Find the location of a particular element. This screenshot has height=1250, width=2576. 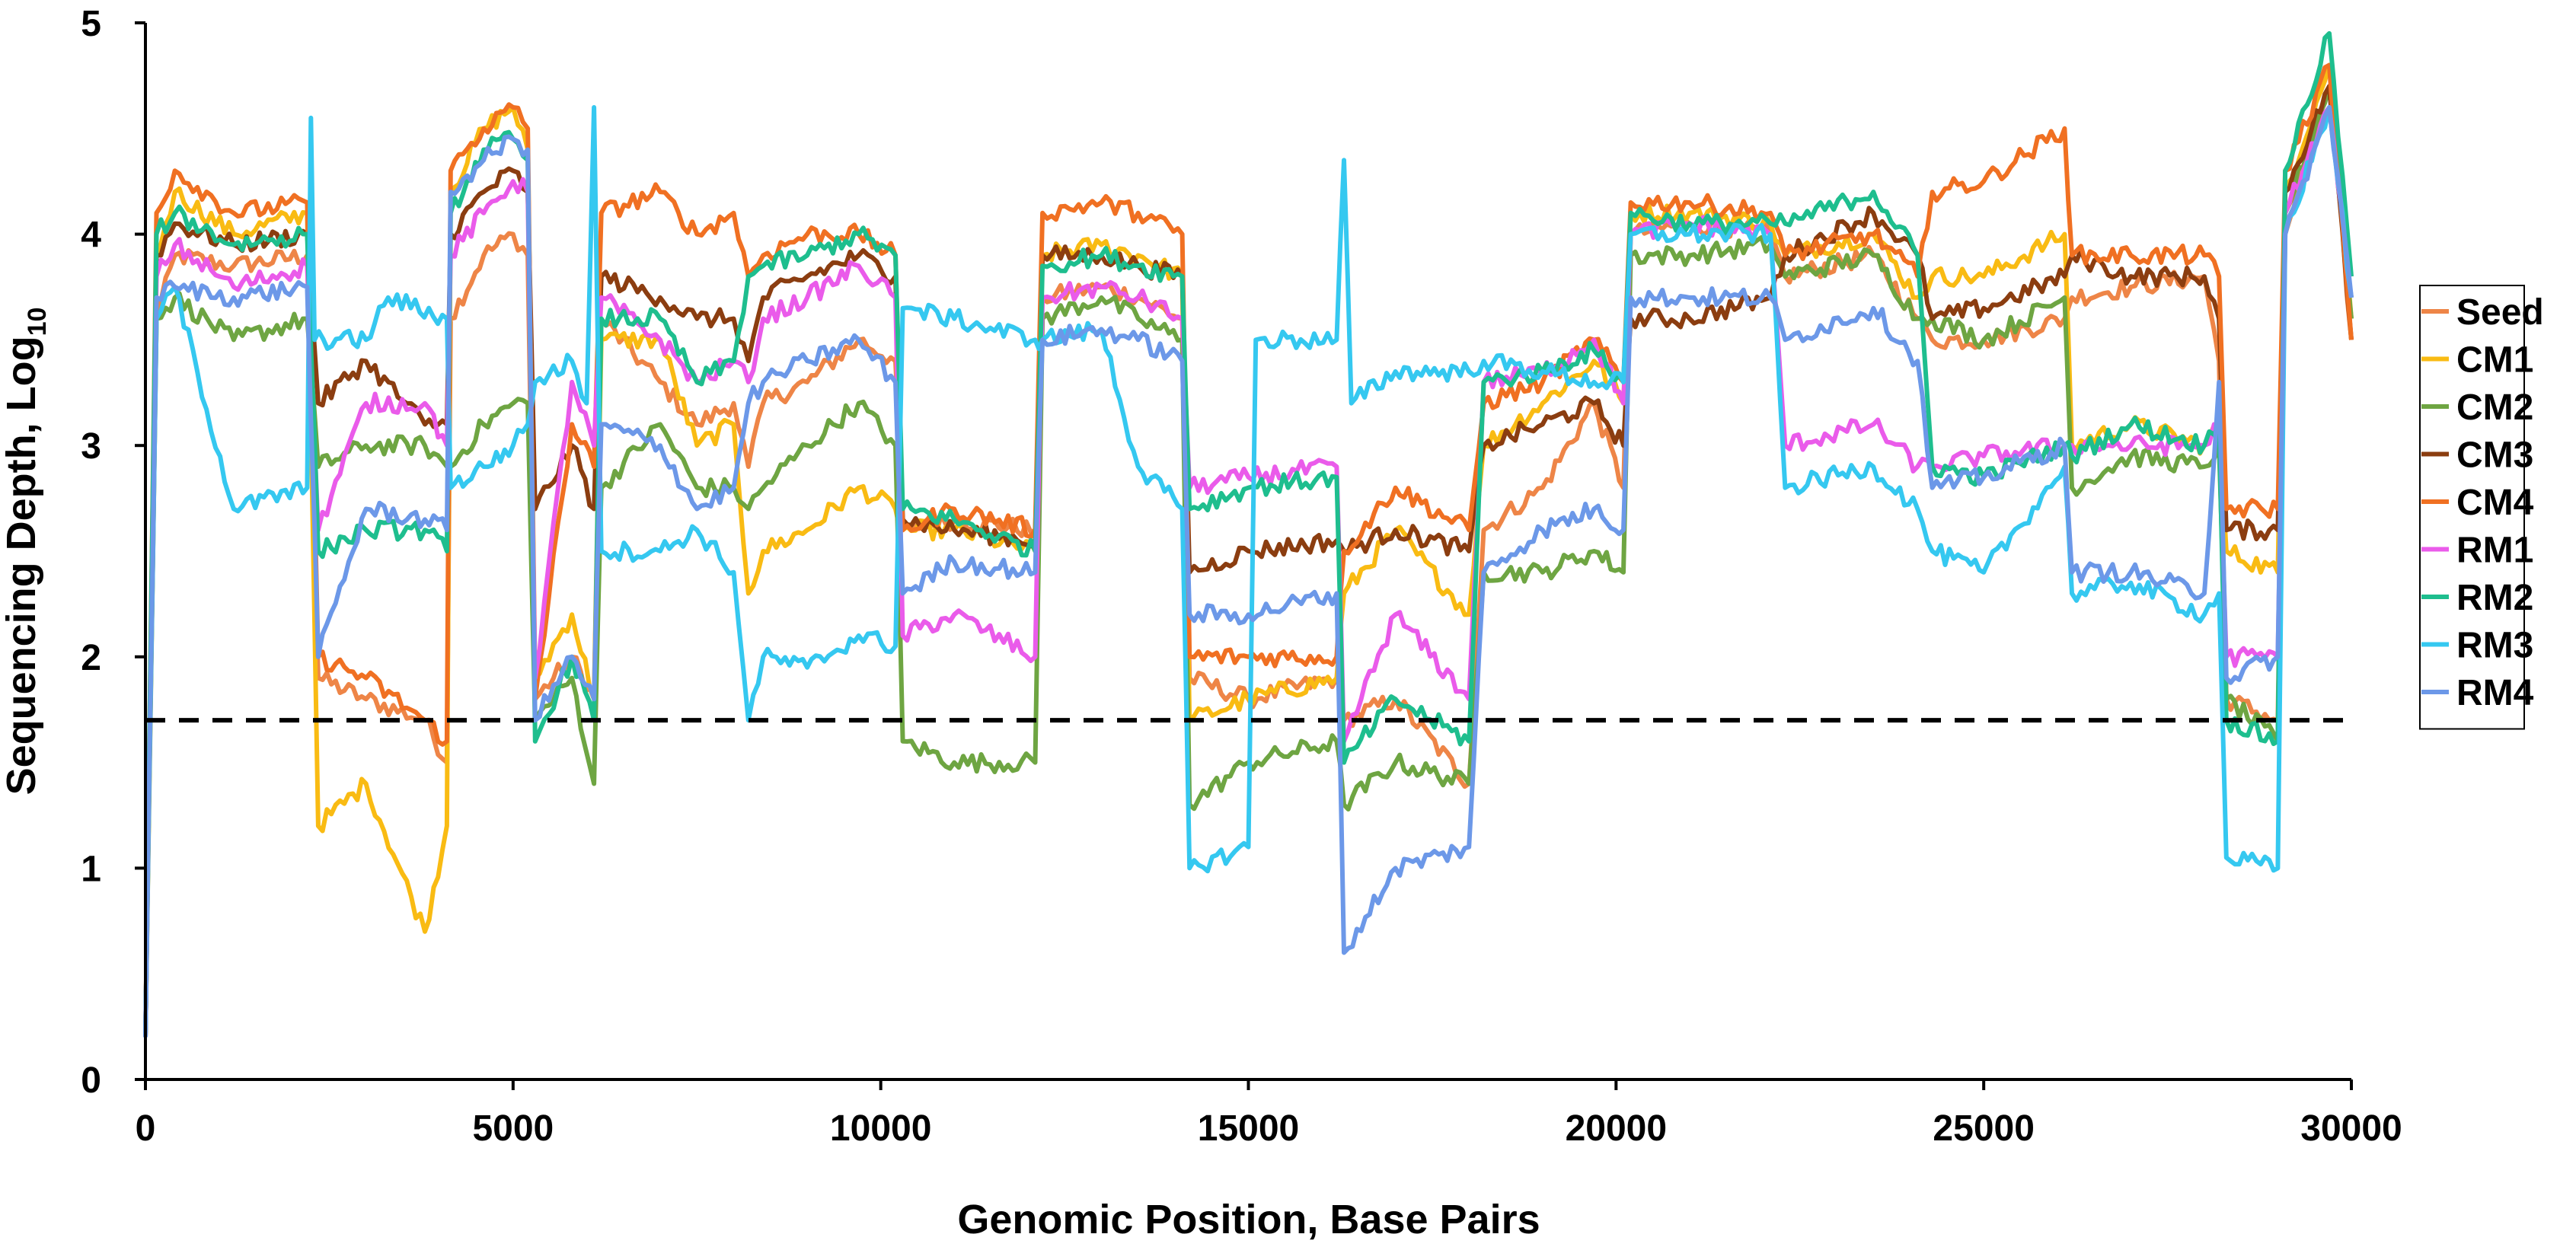

y-ticks: 0 1 2 3 4 5 is located at coordinates (113, 552).